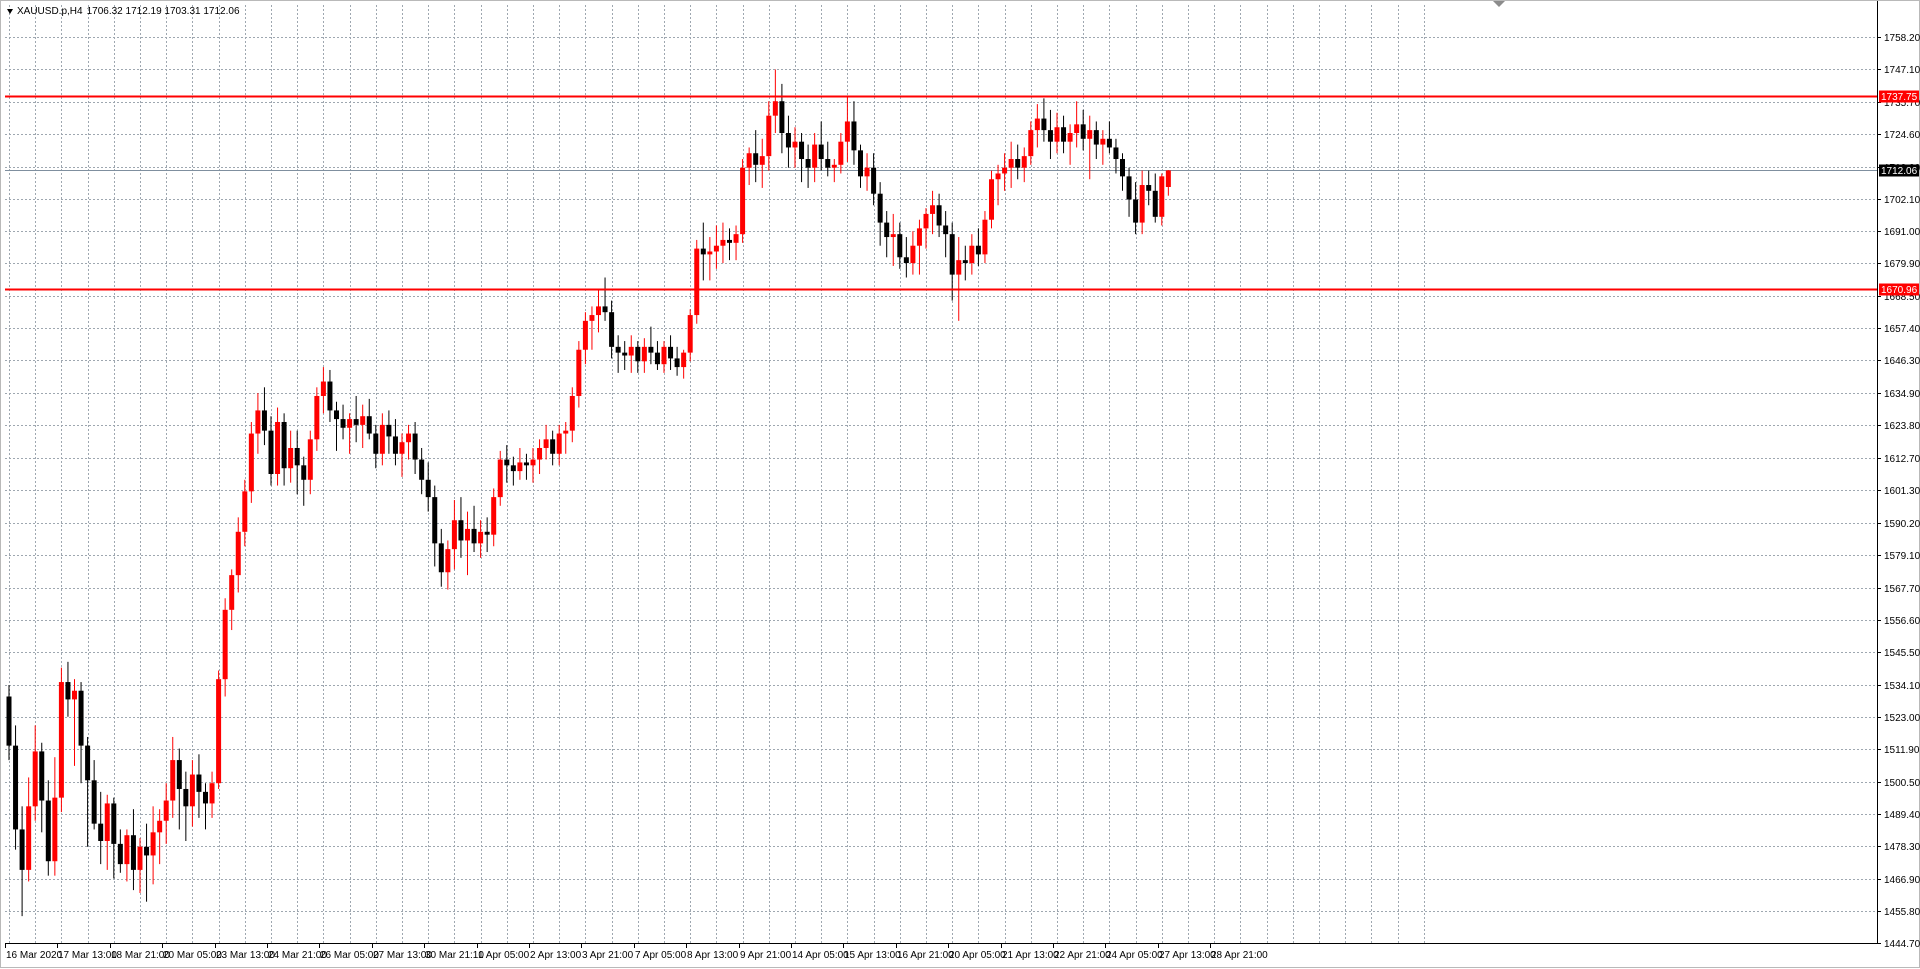 This screenshot has height=969, width=1920. I want to click on y-tick-label: 1466.90, so click(1902, 880).